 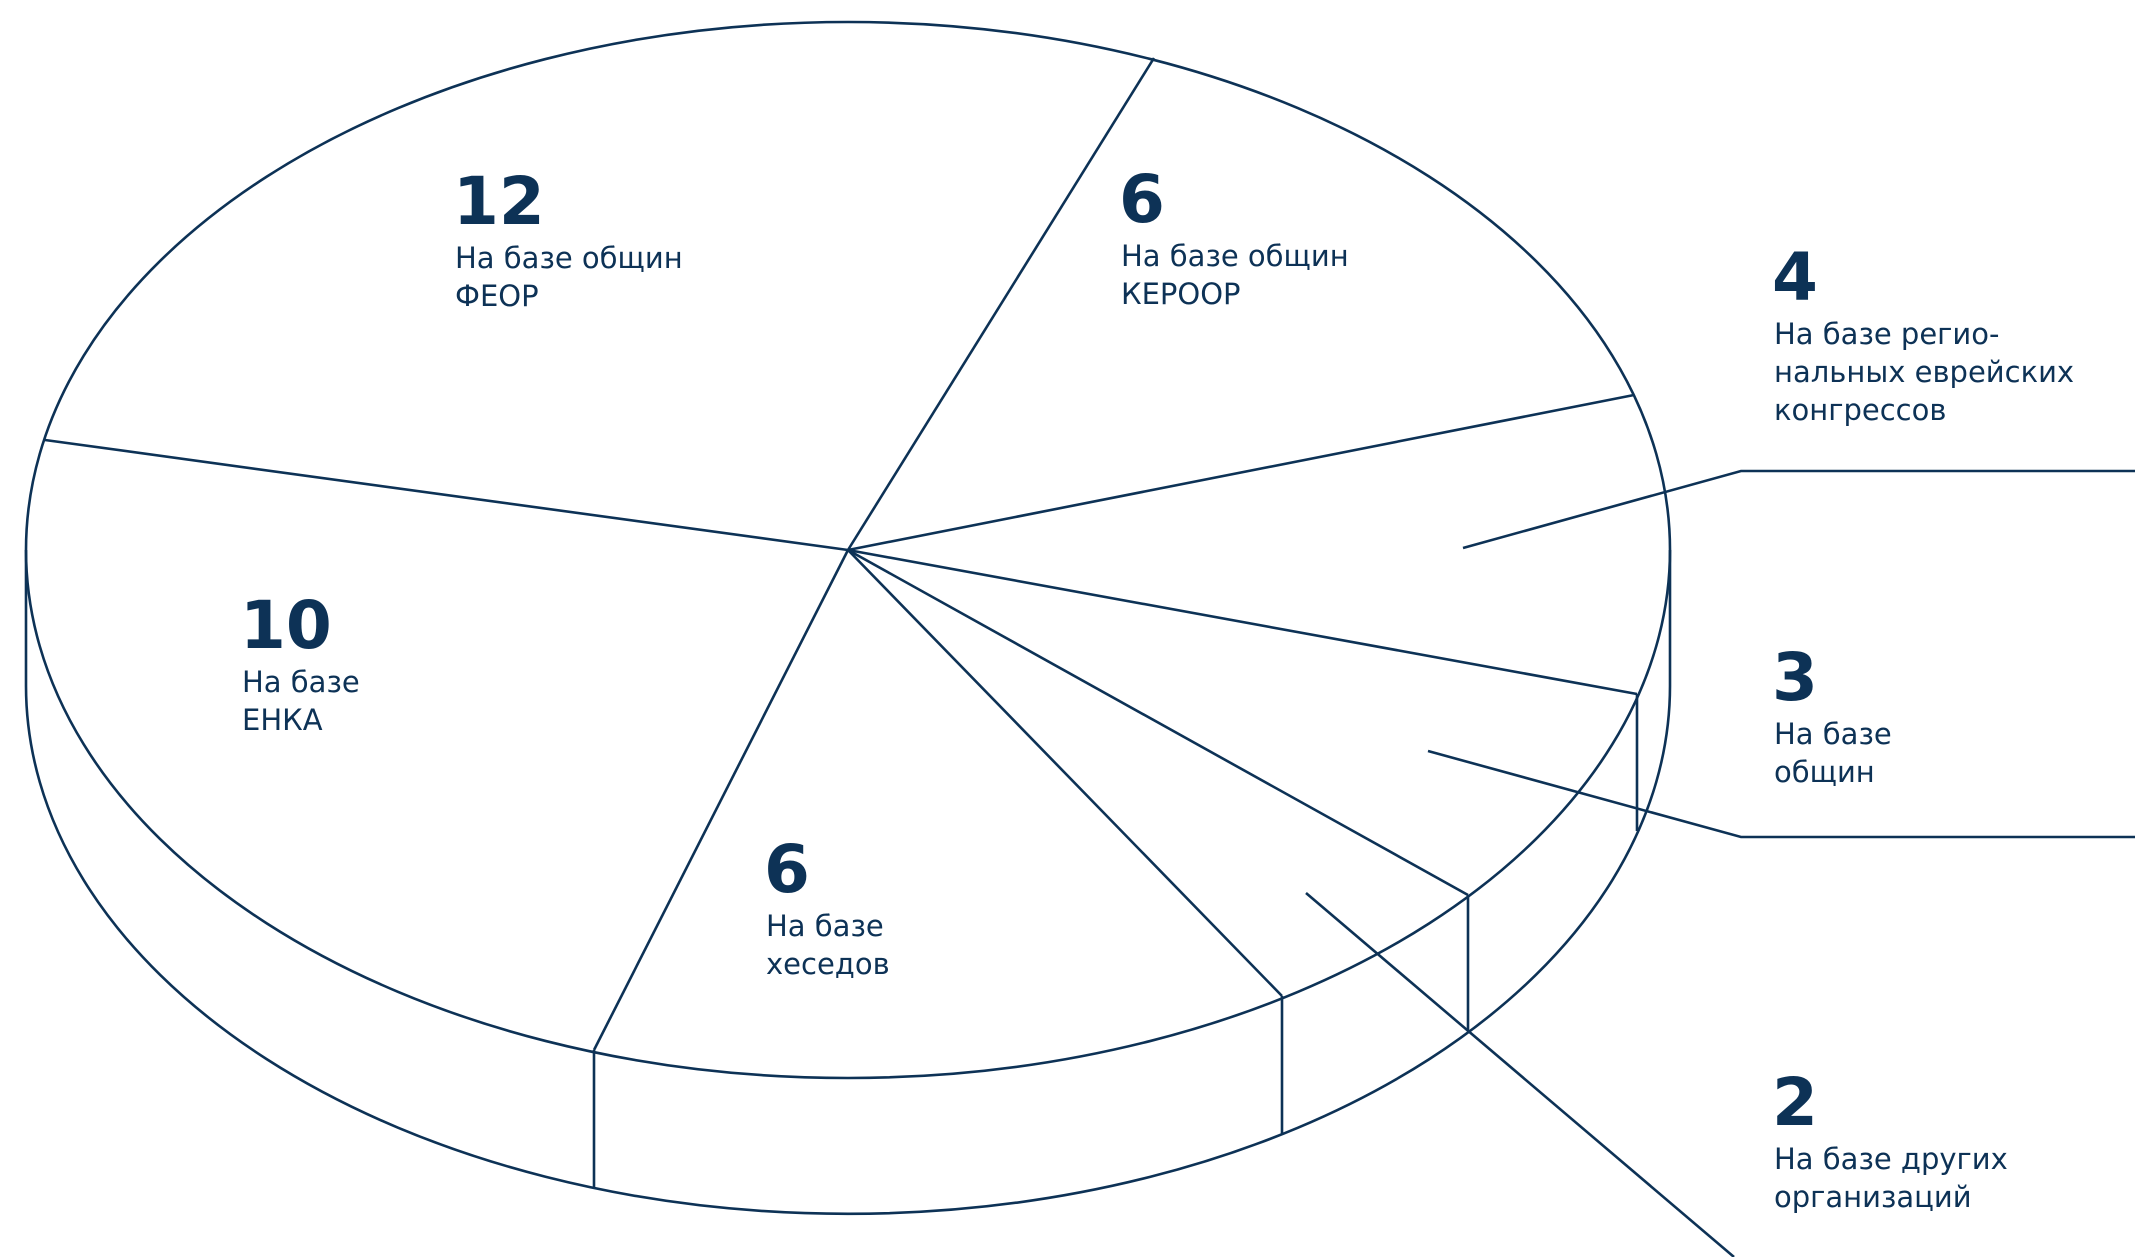 I want to click on slice-value: 12, so click(x=499, y=201).